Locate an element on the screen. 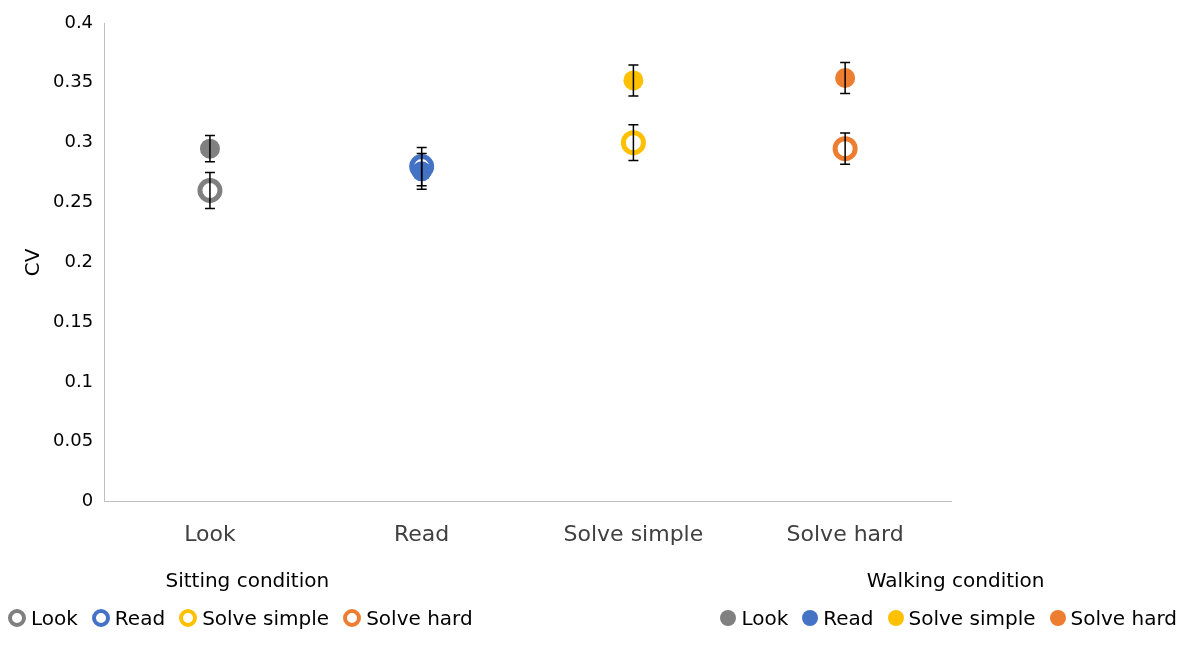 The height and width of the screenshot is (655, 1199). legend-title: Sitting condition is located at coordinates (247, 580).